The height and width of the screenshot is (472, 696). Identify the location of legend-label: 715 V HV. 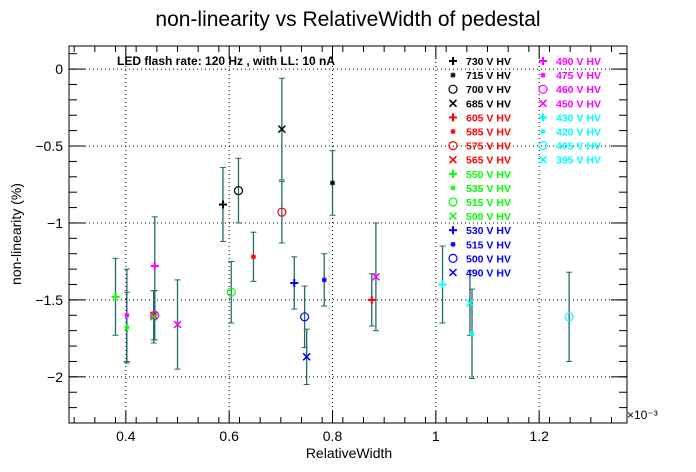
(488, 76).